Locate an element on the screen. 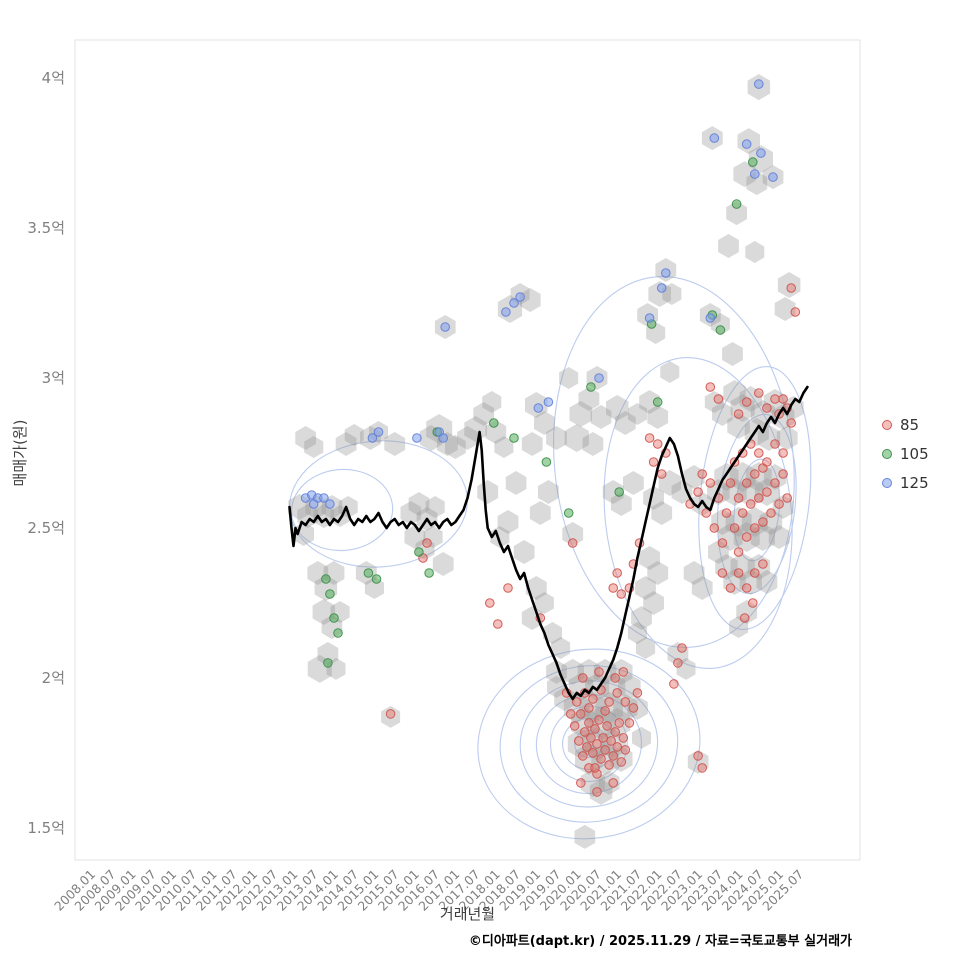 Image resolution: width=960 pixels, height=960 pixels. y-tick-label: 2억 is located at coordinates (53, 678).